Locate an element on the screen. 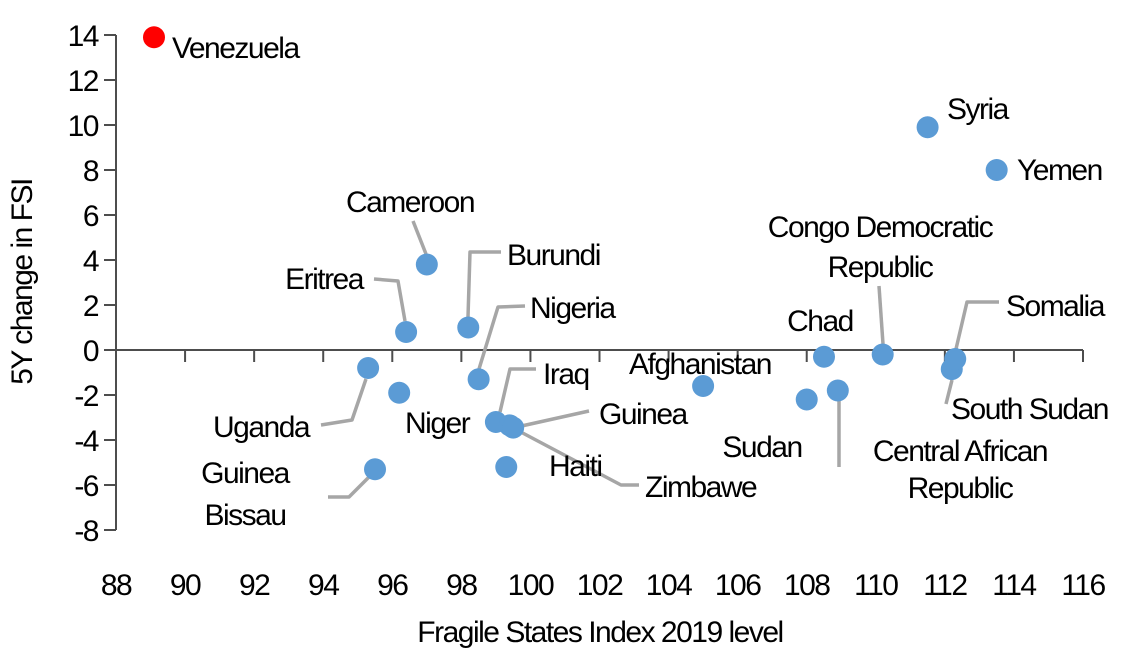 The width and height of the screenshot is (1140, 672). leader-line-uganda is located at coordinates (344, 402).